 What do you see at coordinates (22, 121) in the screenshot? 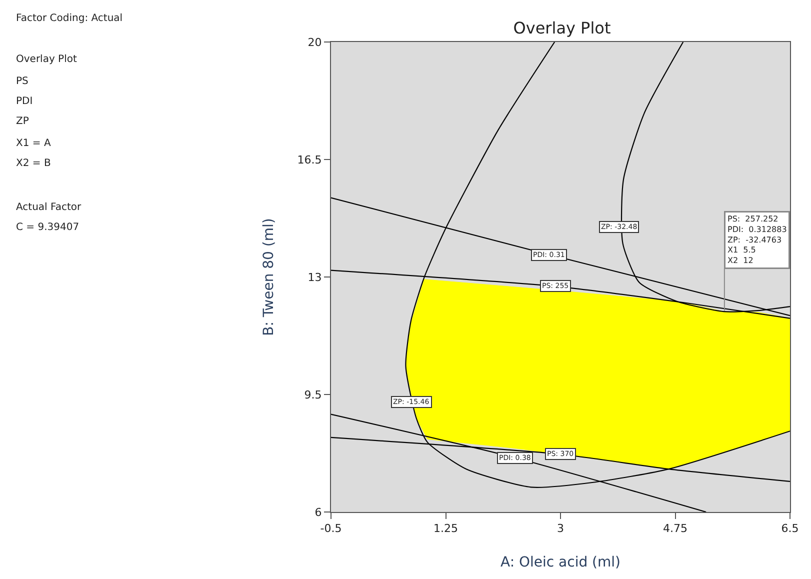
I see `text: ZP` at bounding box center [22, 121].